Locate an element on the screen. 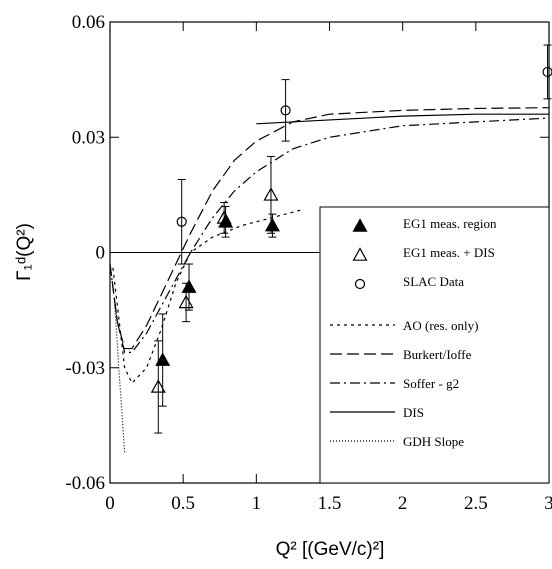 This screenshot has width=552, height=569. y-tick-label: 0.06 is located at coordinates (88, 22).